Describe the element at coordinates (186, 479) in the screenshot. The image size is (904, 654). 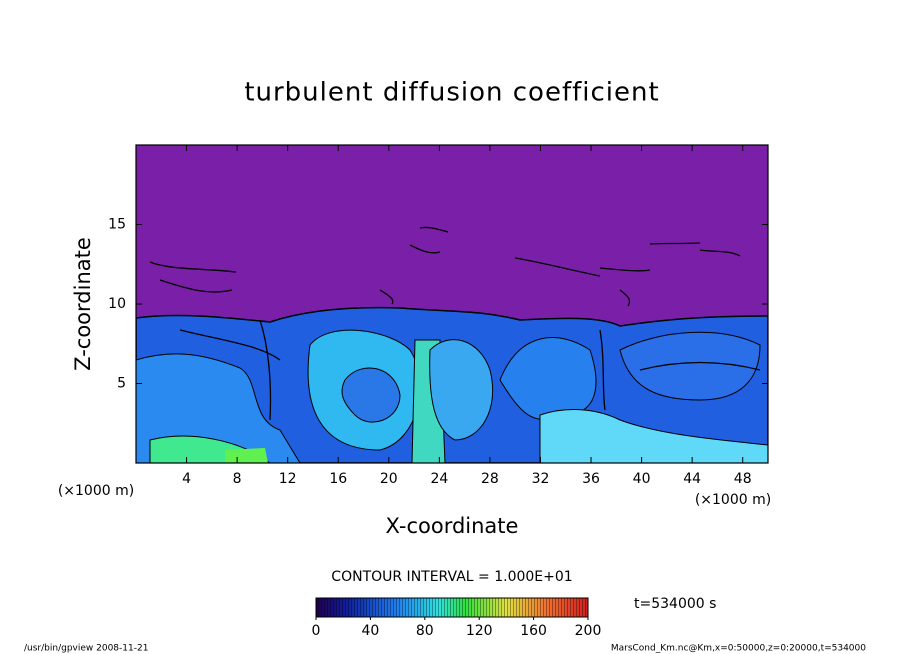
I see `x-tick-label: 4` at that location.